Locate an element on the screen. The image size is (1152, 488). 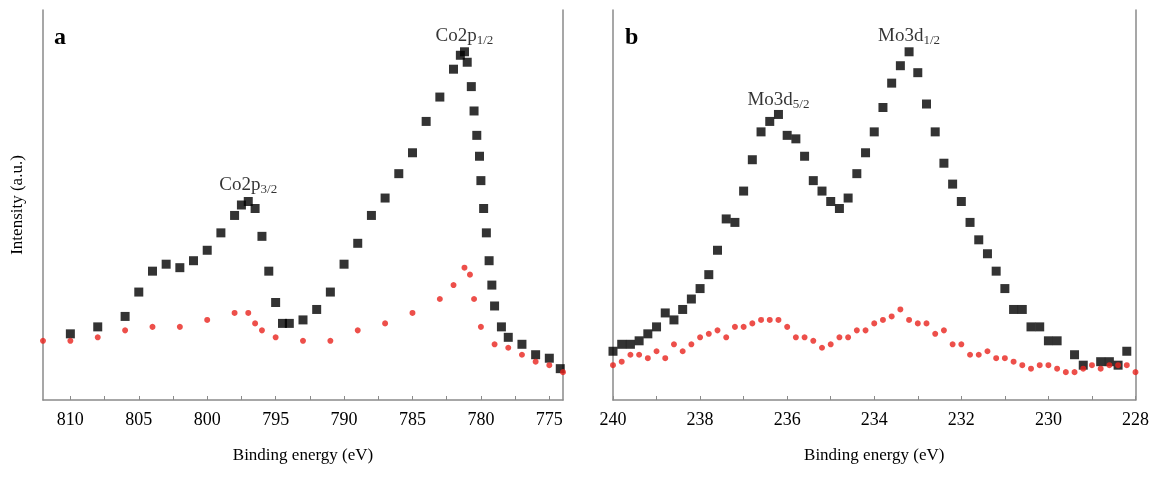
x-tick-label: 780 is located at coordinates (481, 419).